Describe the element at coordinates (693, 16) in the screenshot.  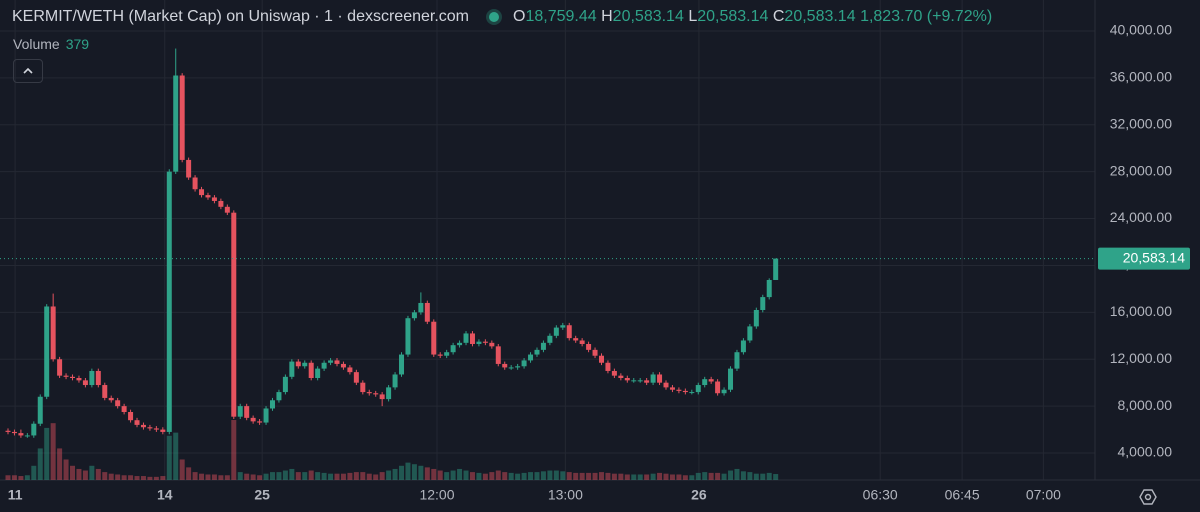
I see `legend-label: L` at that location.